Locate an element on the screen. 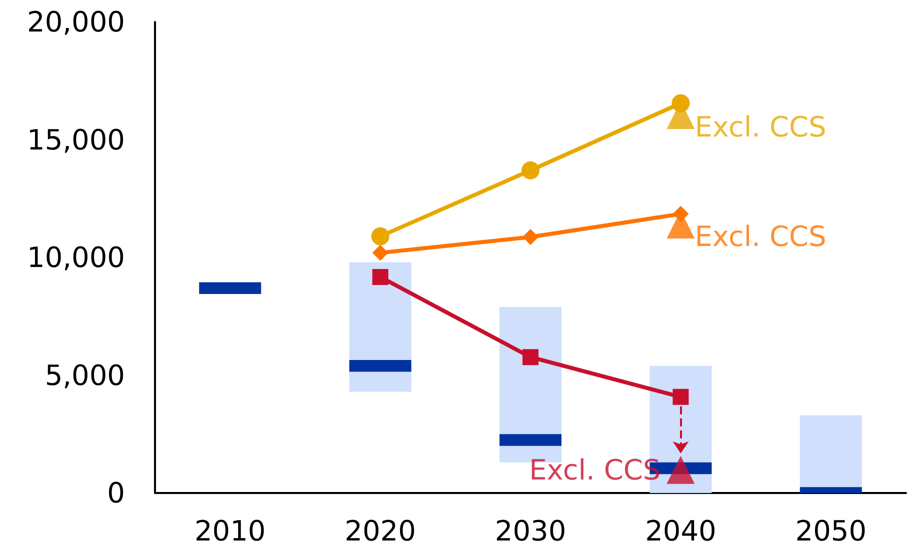 The height and width of the screenshot is (553, 910). y-tick-label: 10,000 is located at coordinates (76, 257).